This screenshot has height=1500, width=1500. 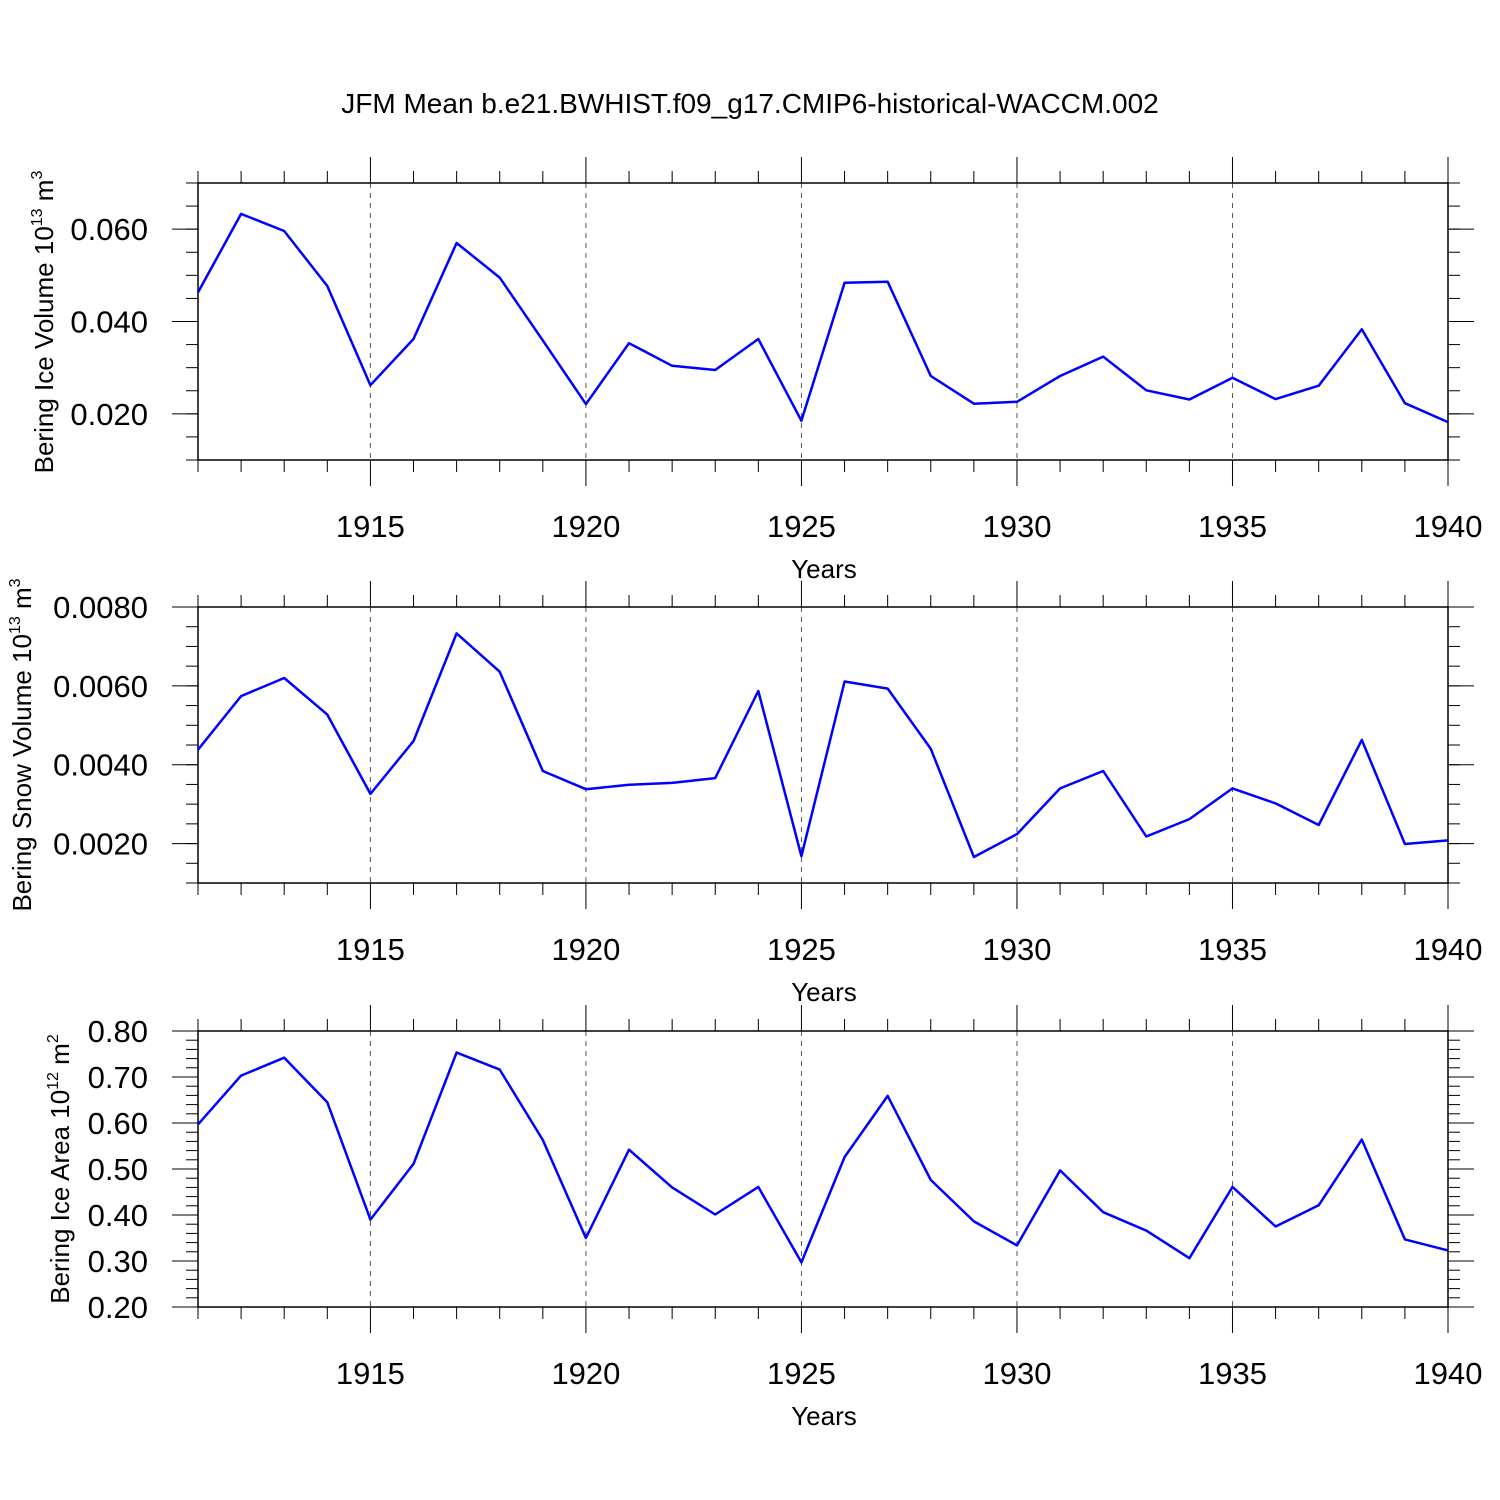 I want to click on y-axis-label: Bering Ice Volume 1013 m3, so click(x=44, y=322).